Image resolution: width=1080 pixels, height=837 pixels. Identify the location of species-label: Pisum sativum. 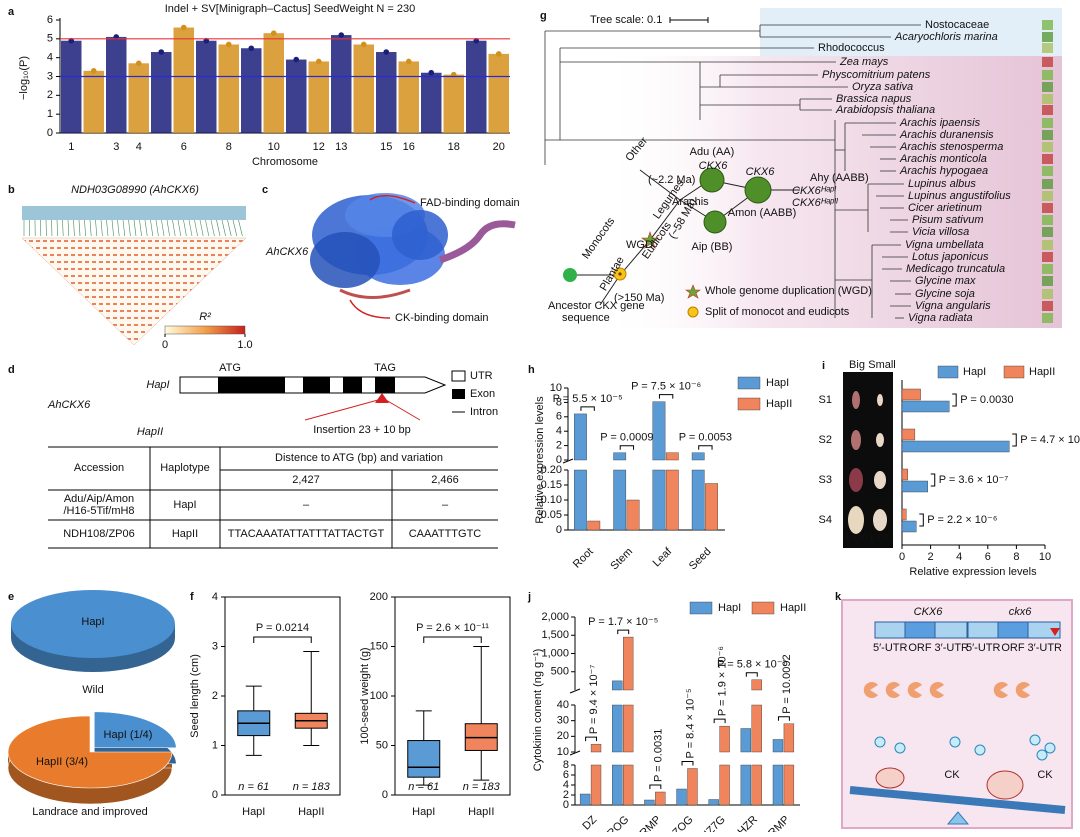
(948, 220).